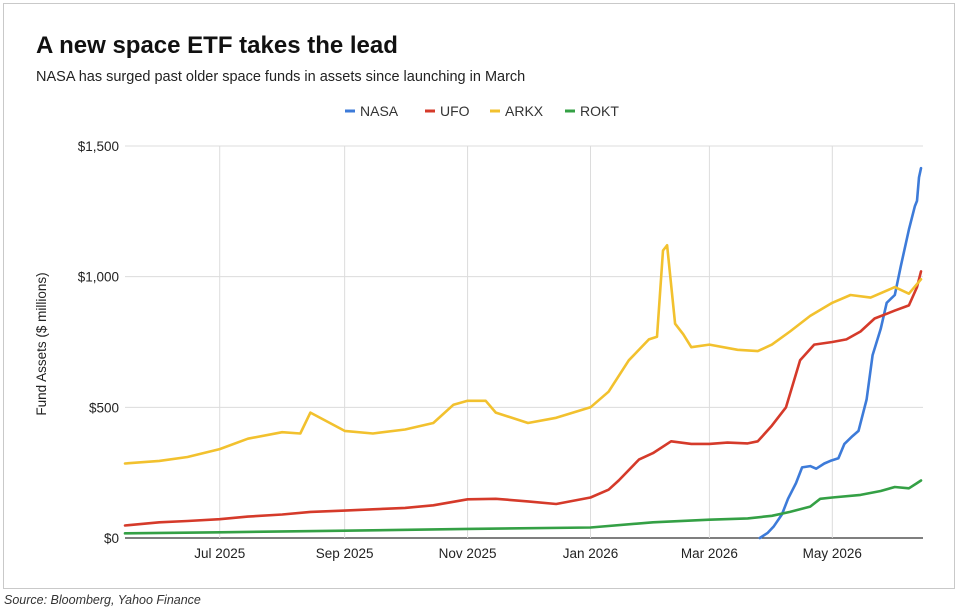 The image size is (959, 612). What do you see at coordinates (455, 111) in the screenshot?
I see `legend-label-ufo: UFO` at bounding box center [455, 111].